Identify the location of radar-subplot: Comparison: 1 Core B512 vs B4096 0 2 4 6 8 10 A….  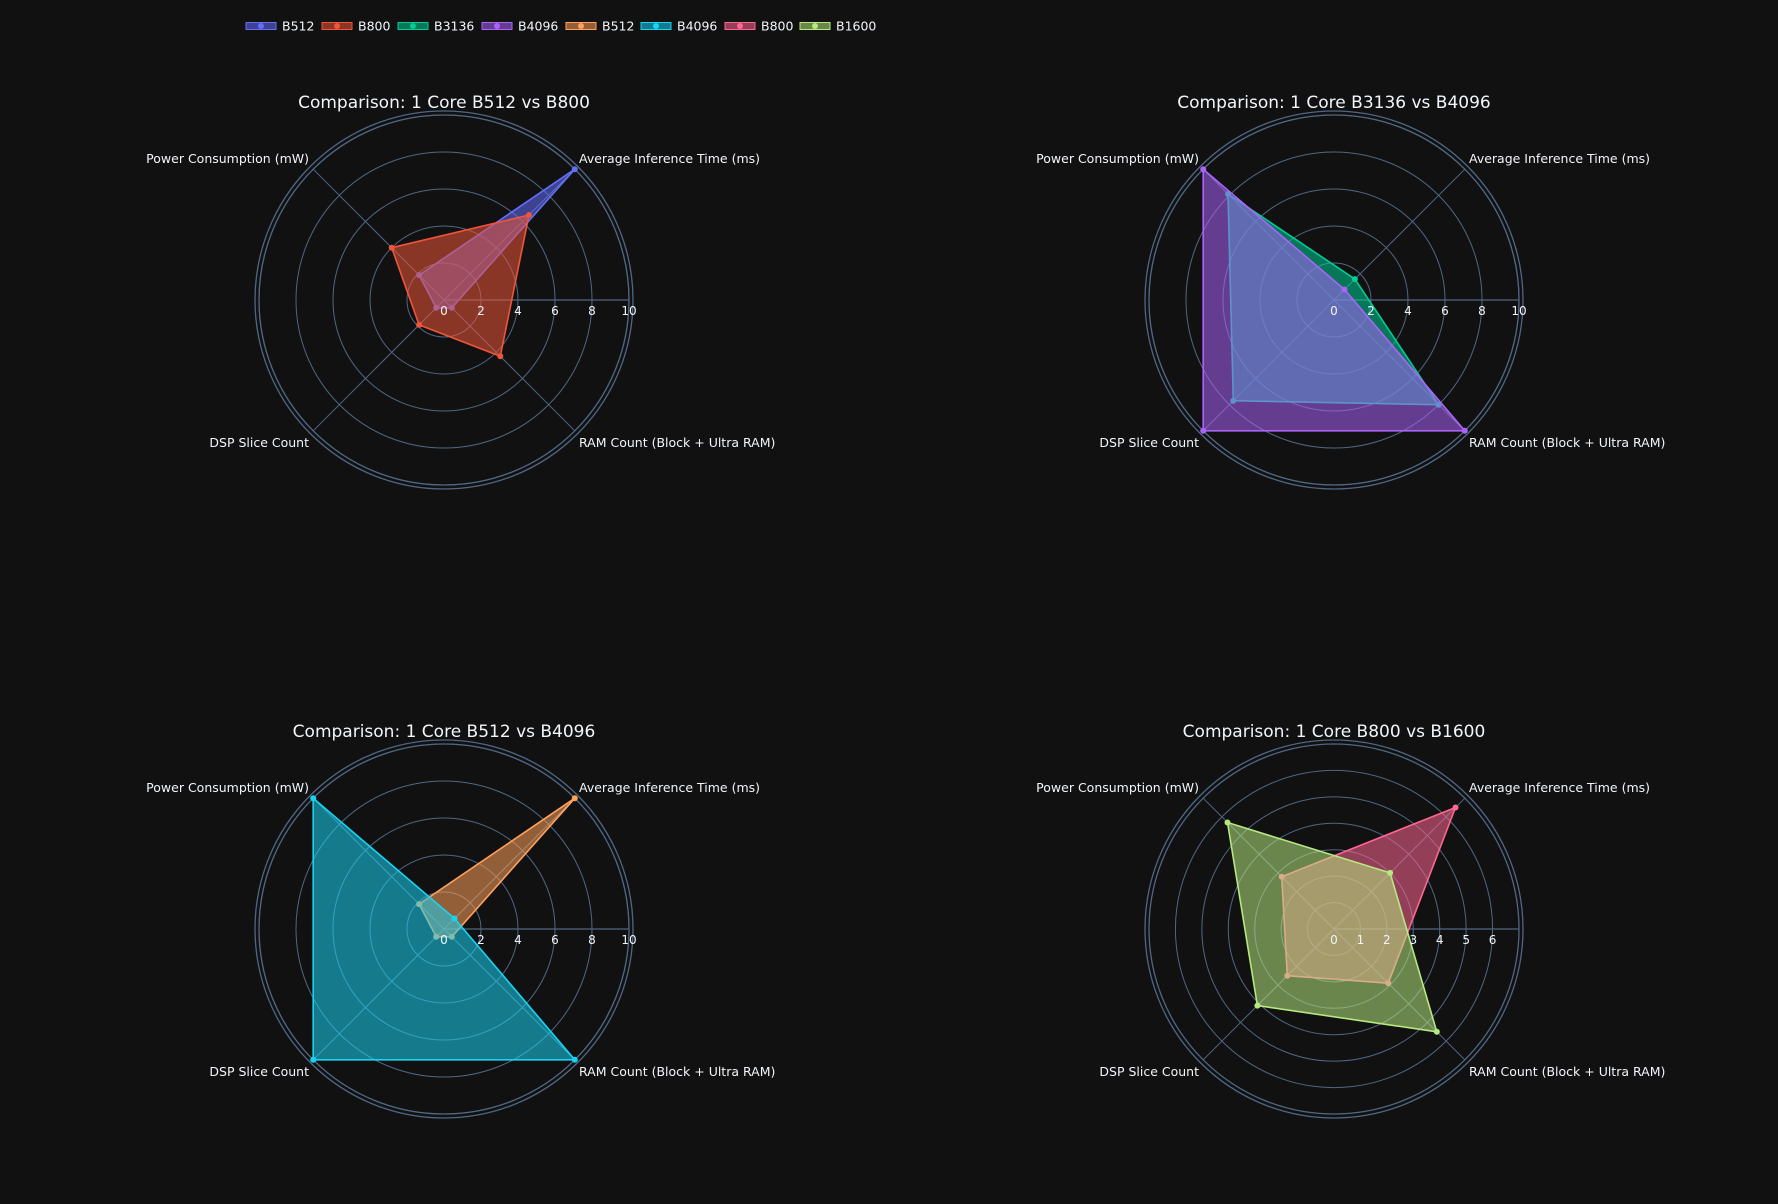
(460, 920).